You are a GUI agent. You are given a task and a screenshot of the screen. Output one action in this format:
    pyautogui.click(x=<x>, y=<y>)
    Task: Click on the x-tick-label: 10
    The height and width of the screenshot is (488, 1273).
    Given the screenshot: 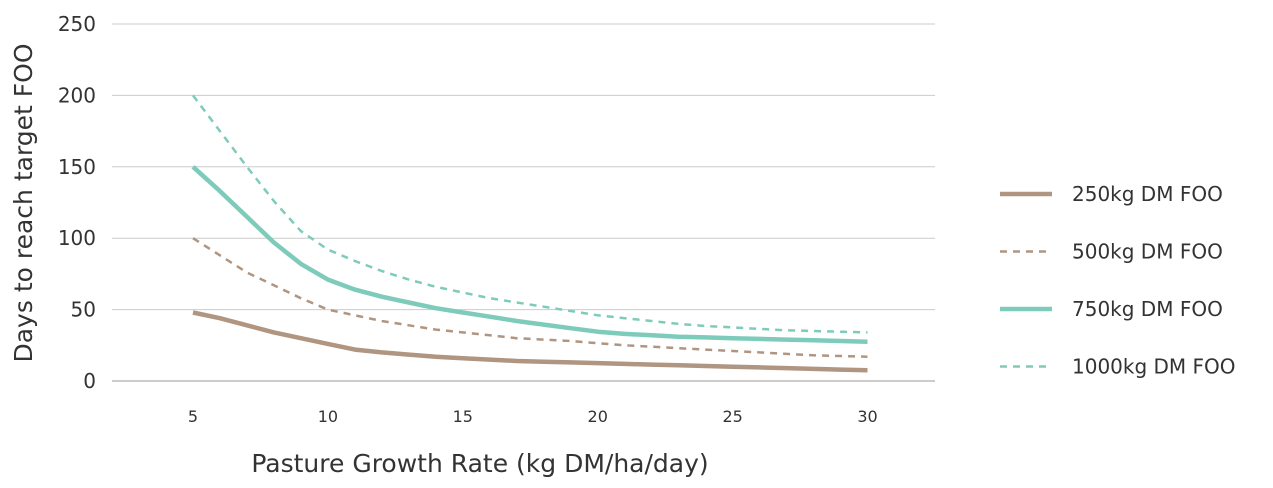 What is the action you would take?
    pyautogui.click(x=328, y=416)
    